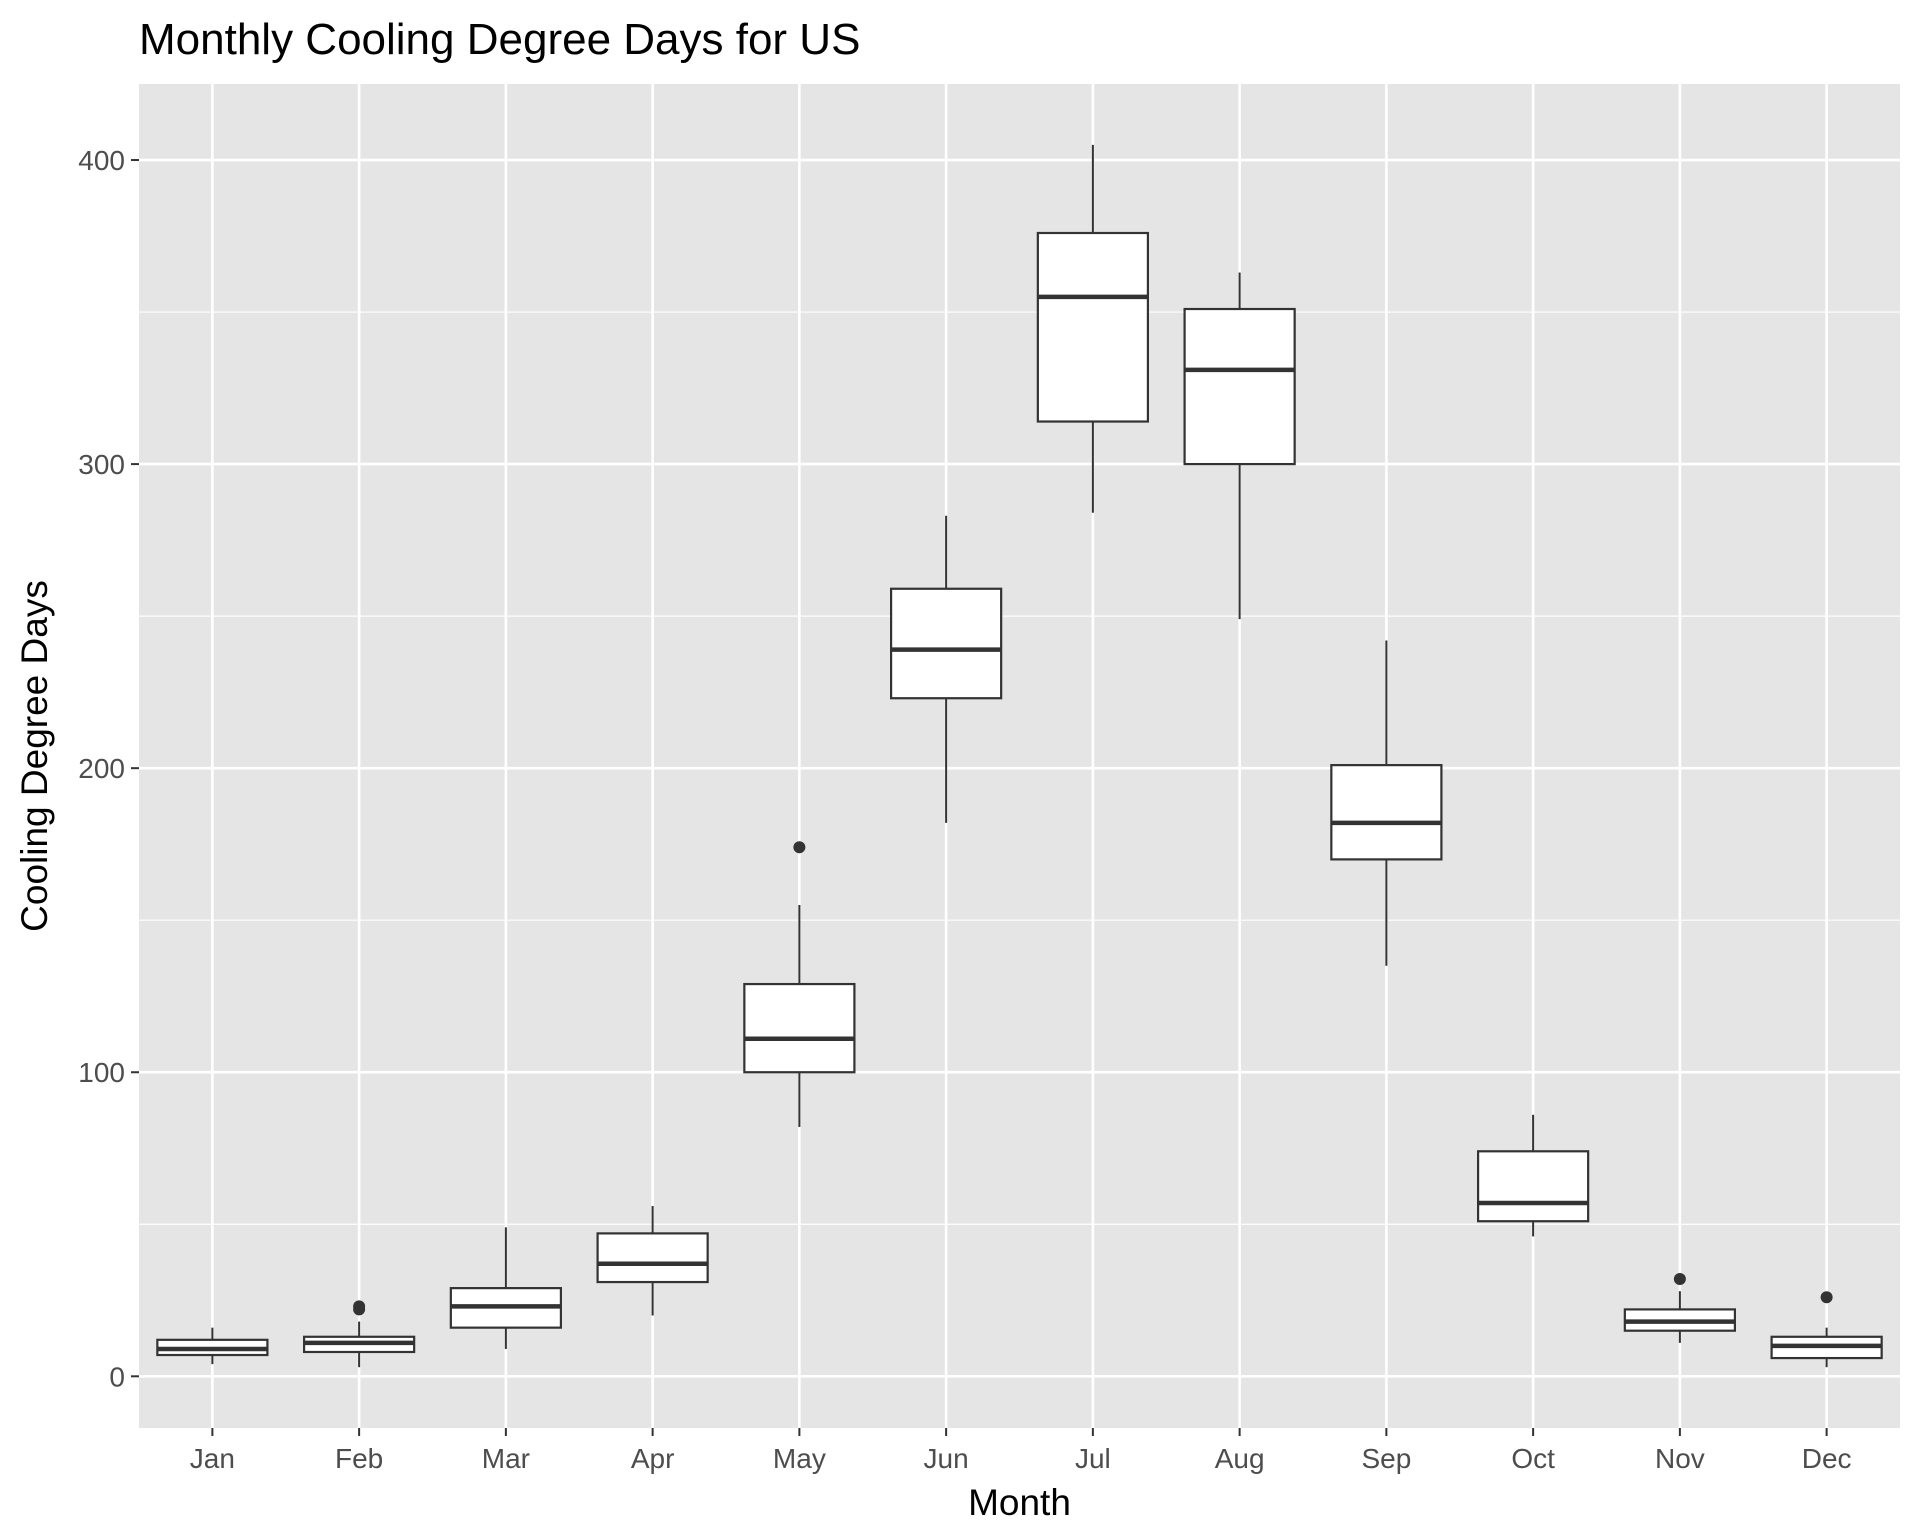 This screenshot has width=1920, height=1536. Describe the element at coordinates (946, 1458) in the screenshot. I see `x-tick-label: Jun` at that location.